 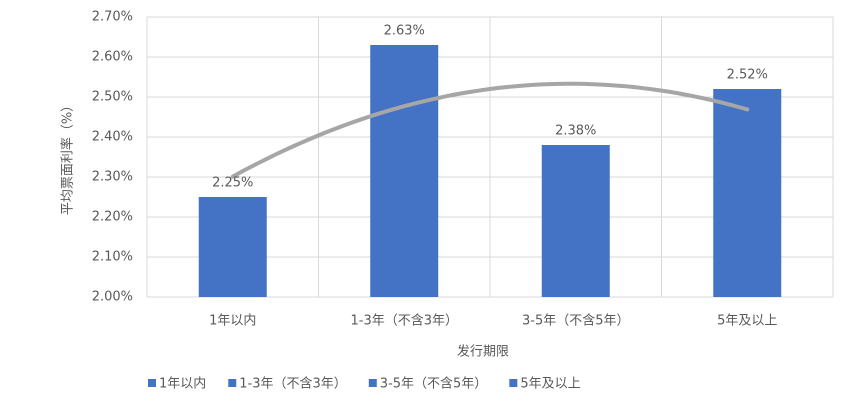 I want to click on x-tick-label: 1年以内, so click(x=232, y=321).